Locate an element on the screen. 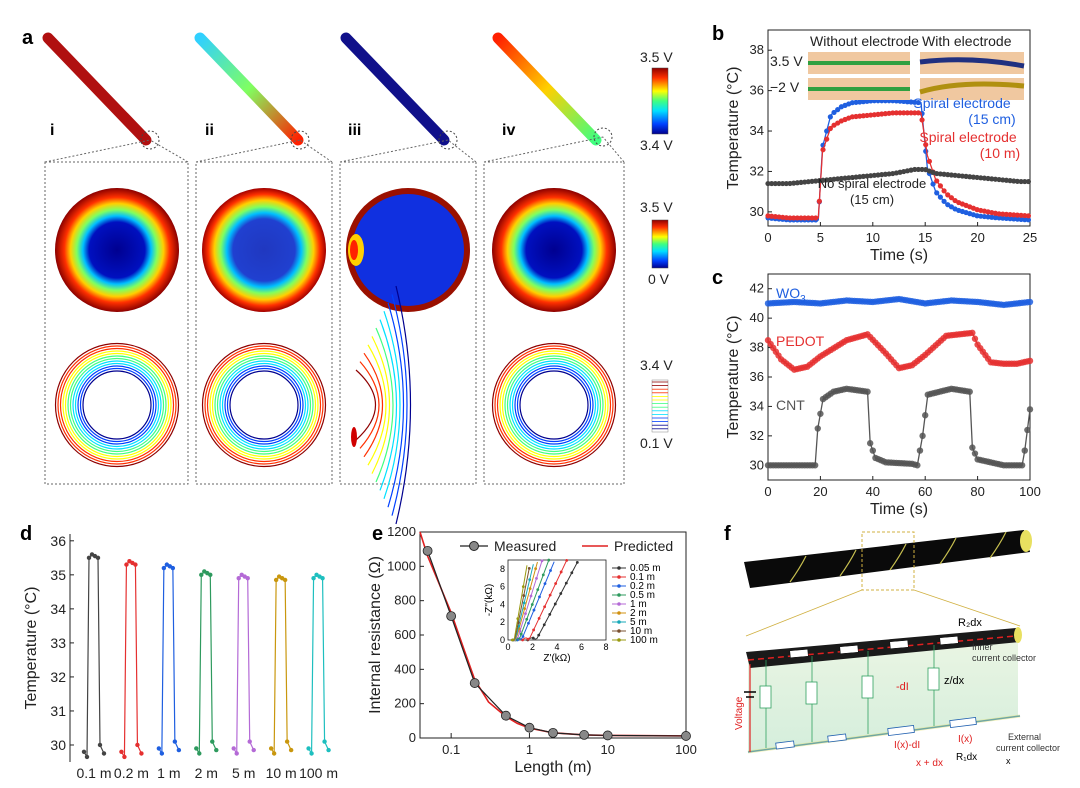 The width and height of the screenshot is (1080, 788). external-label-2: current collector is located at coordinates (1028, 748).